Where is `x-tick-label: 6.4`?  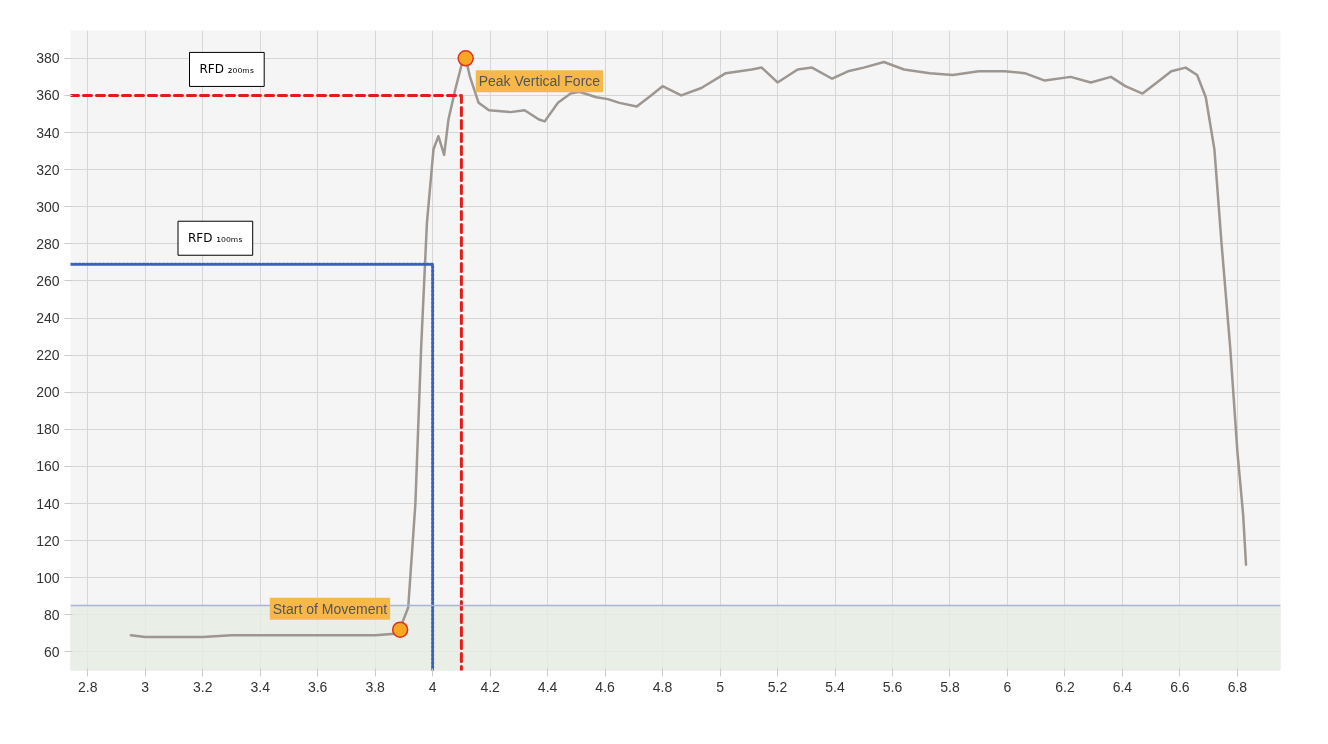 x-tick-label: 6.4 is located at coordinates (1122, 686).